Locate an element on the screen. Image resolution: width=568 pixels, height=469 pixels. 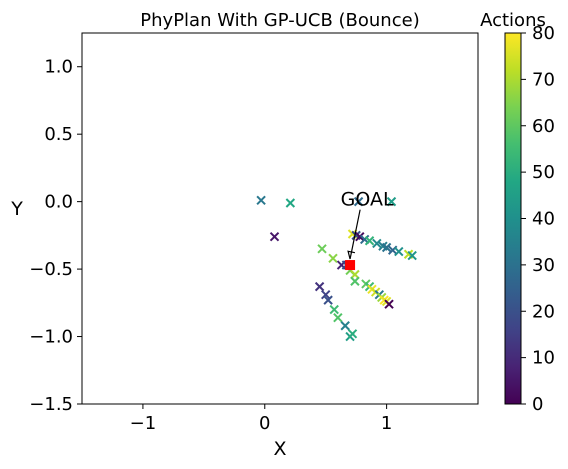
goal-label: GOAL is located at coordinates (367, 200).